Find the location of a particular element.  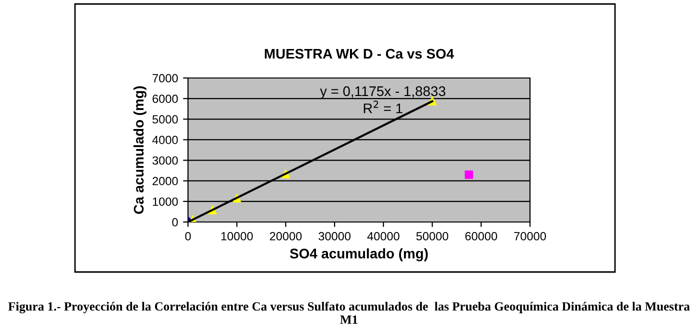

y-tick-label: 3000 is located at coordinates (165, 160).